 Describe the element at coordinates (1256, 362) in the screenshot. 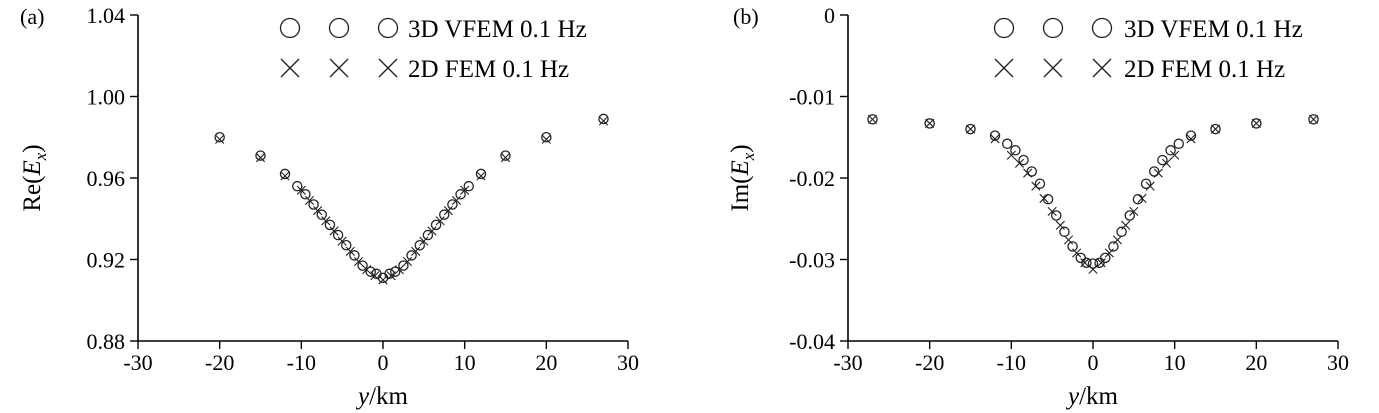

I see `x-tick-label: 20` at that location.